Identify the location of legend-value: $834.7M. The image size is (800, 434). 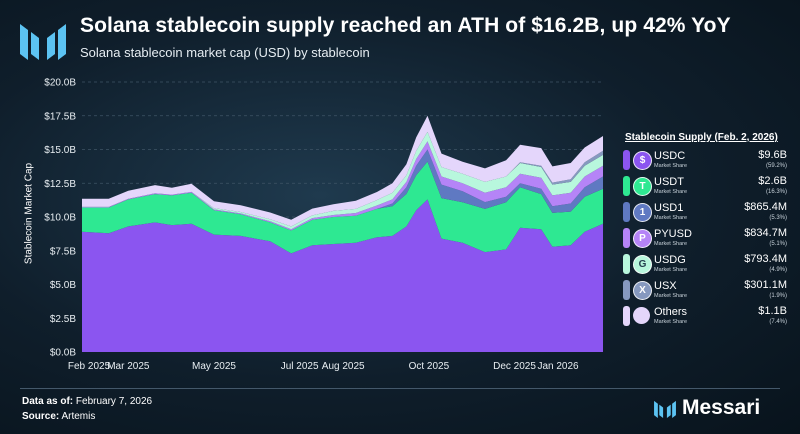
(765, 233).